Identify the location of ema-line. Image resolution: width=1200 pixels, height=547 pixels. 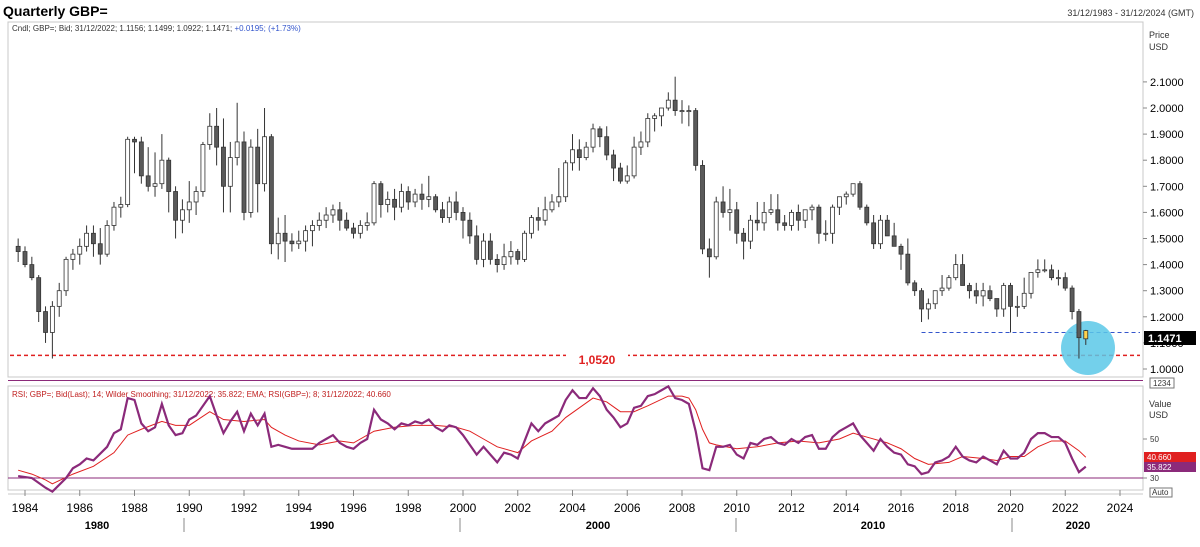
(552, 440).